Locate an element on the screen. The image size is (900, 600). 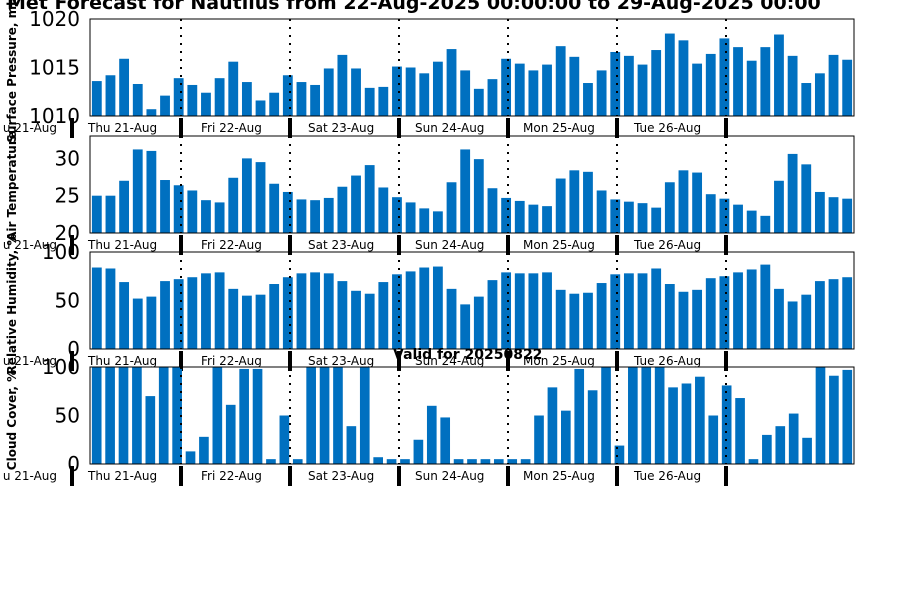
y-tick-label: 30 is located at coordinates (67, 158).